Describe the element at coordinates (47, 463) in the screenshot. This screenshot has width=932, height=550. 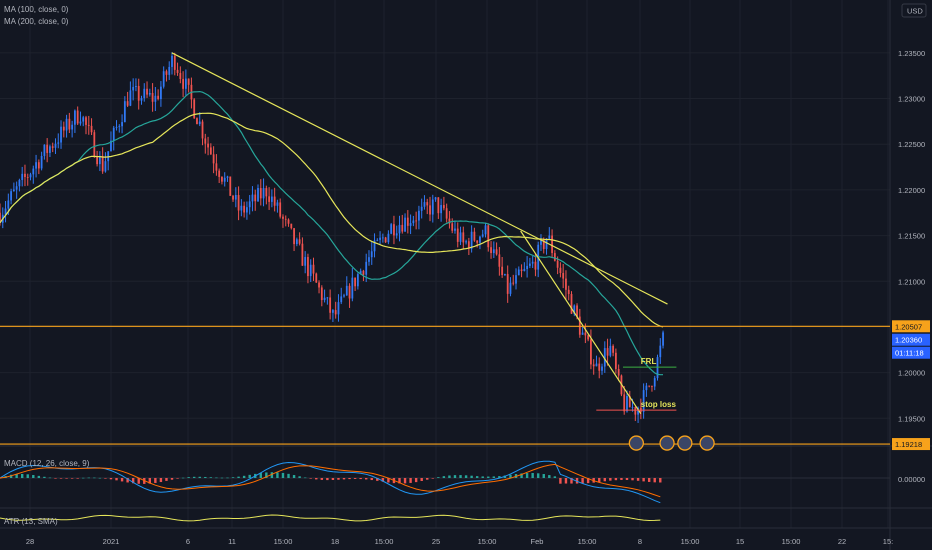
I see `macd-legend: MACD (12, 26, close, 9)` at that location.